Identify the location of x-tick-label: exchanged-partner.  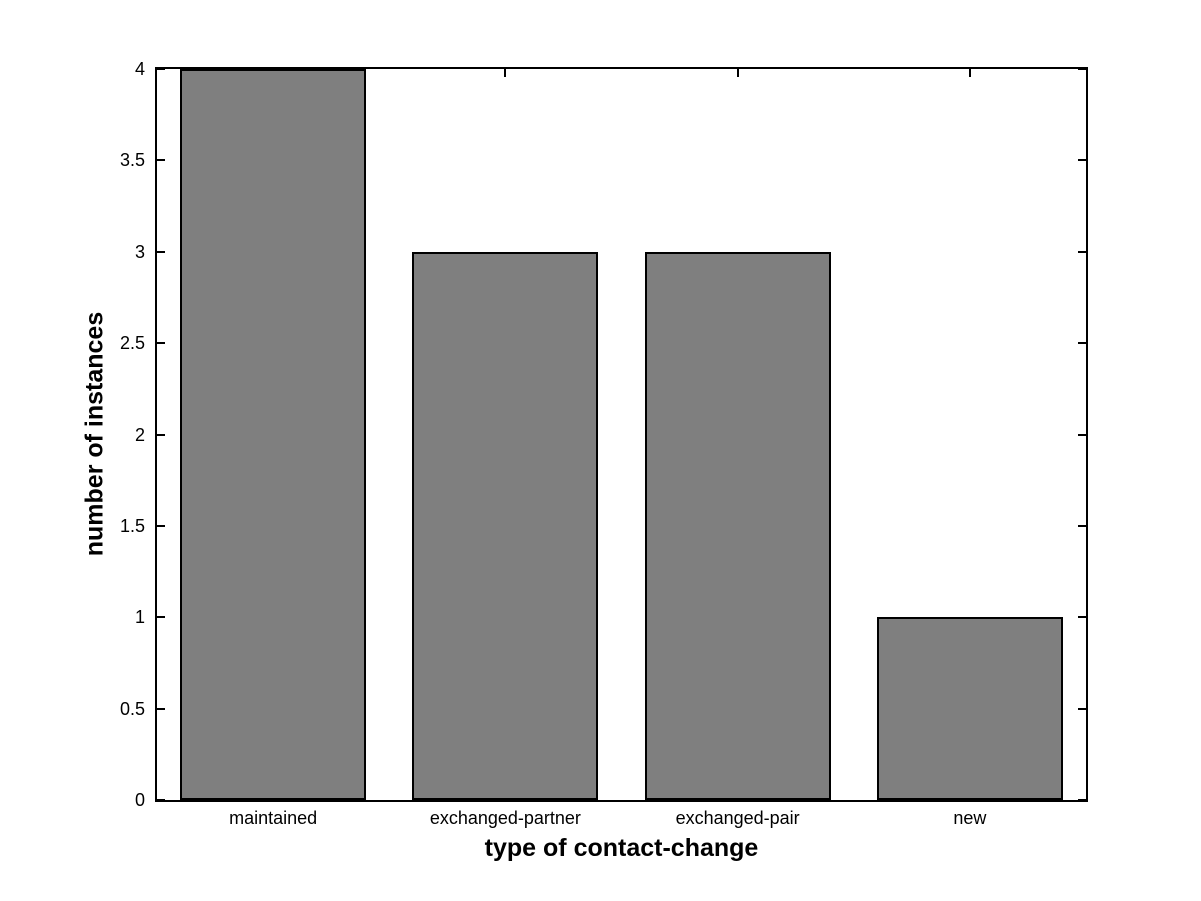
(505, 818).